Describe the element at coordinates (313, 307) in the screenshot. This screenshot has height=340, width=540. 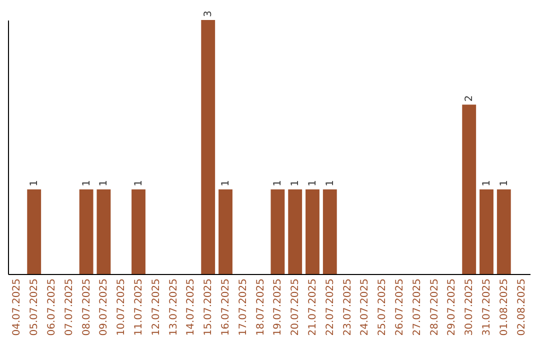
I see `x-tick-label: 21.07.2025` at that location.